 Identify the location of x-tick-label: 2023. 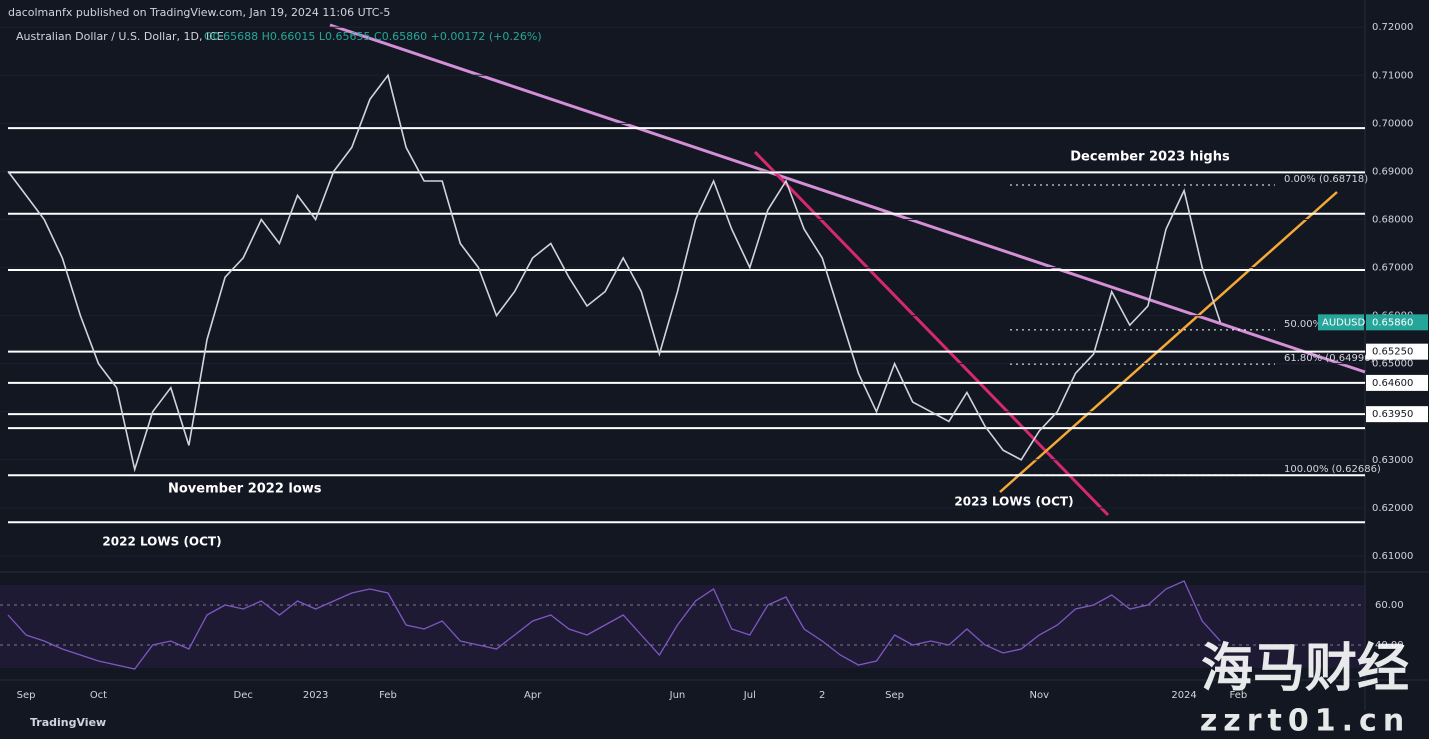
(315, 695).